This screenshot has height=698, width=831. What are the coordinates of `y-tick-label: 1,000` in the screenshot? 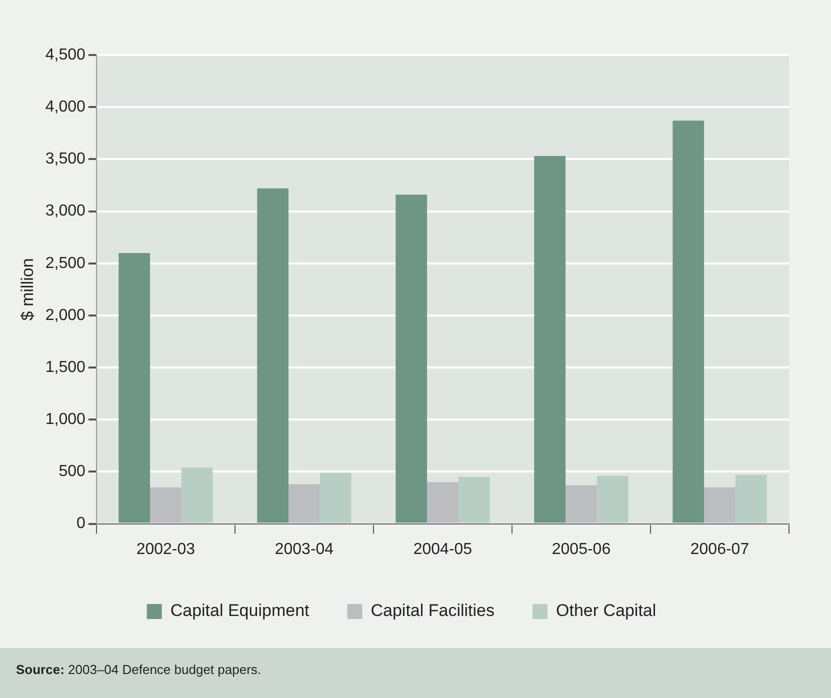 It's located at (65, 419).